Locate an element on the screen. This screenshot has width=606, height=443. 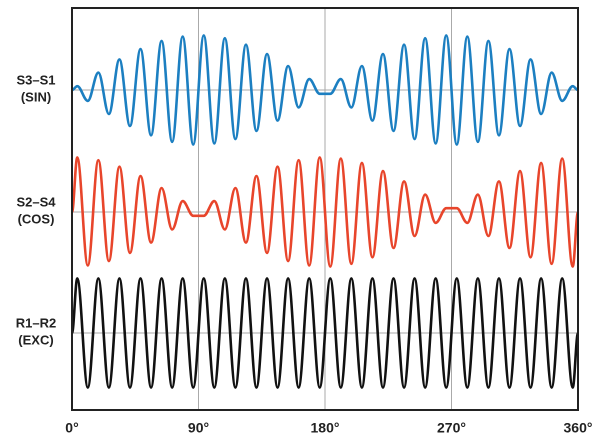
x-tick-label: 90° is located at coordinates (198, 428).